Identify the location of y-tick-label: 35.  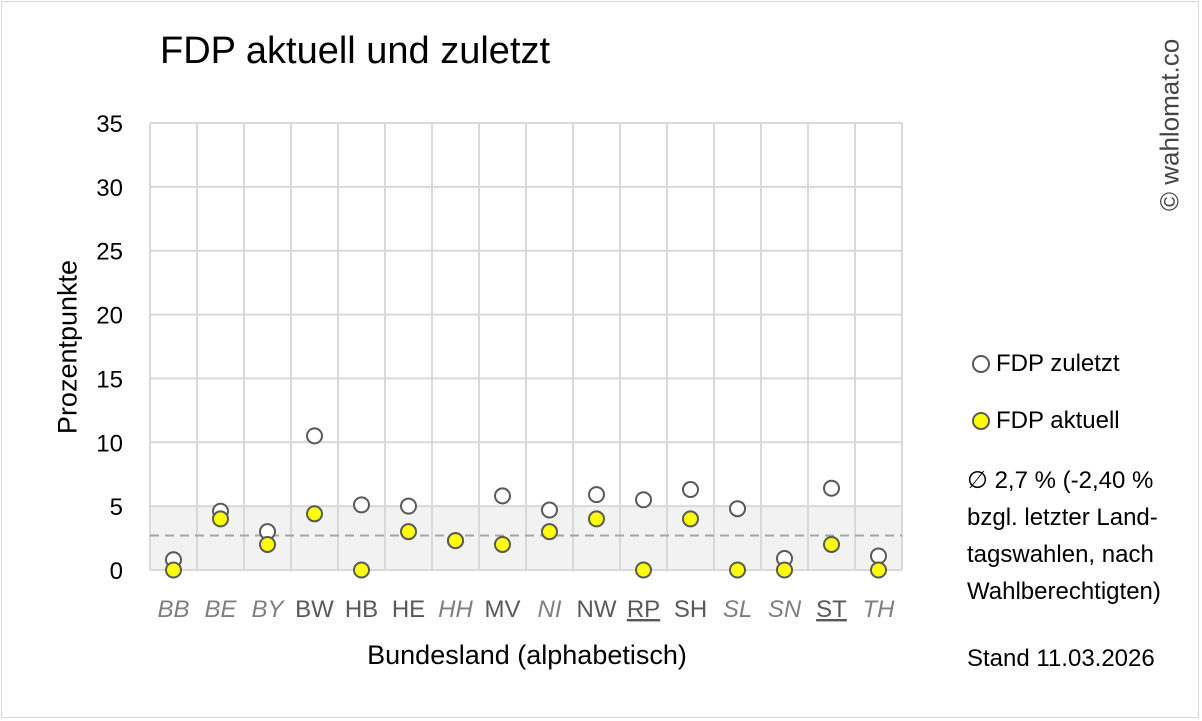
(109, 124).